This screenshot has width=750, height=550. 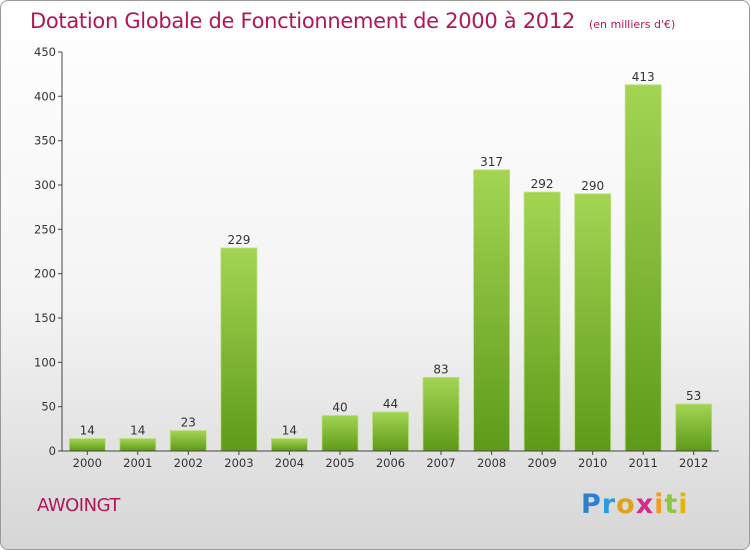 I want to click on bar-2010, so click(x=593, y=322).